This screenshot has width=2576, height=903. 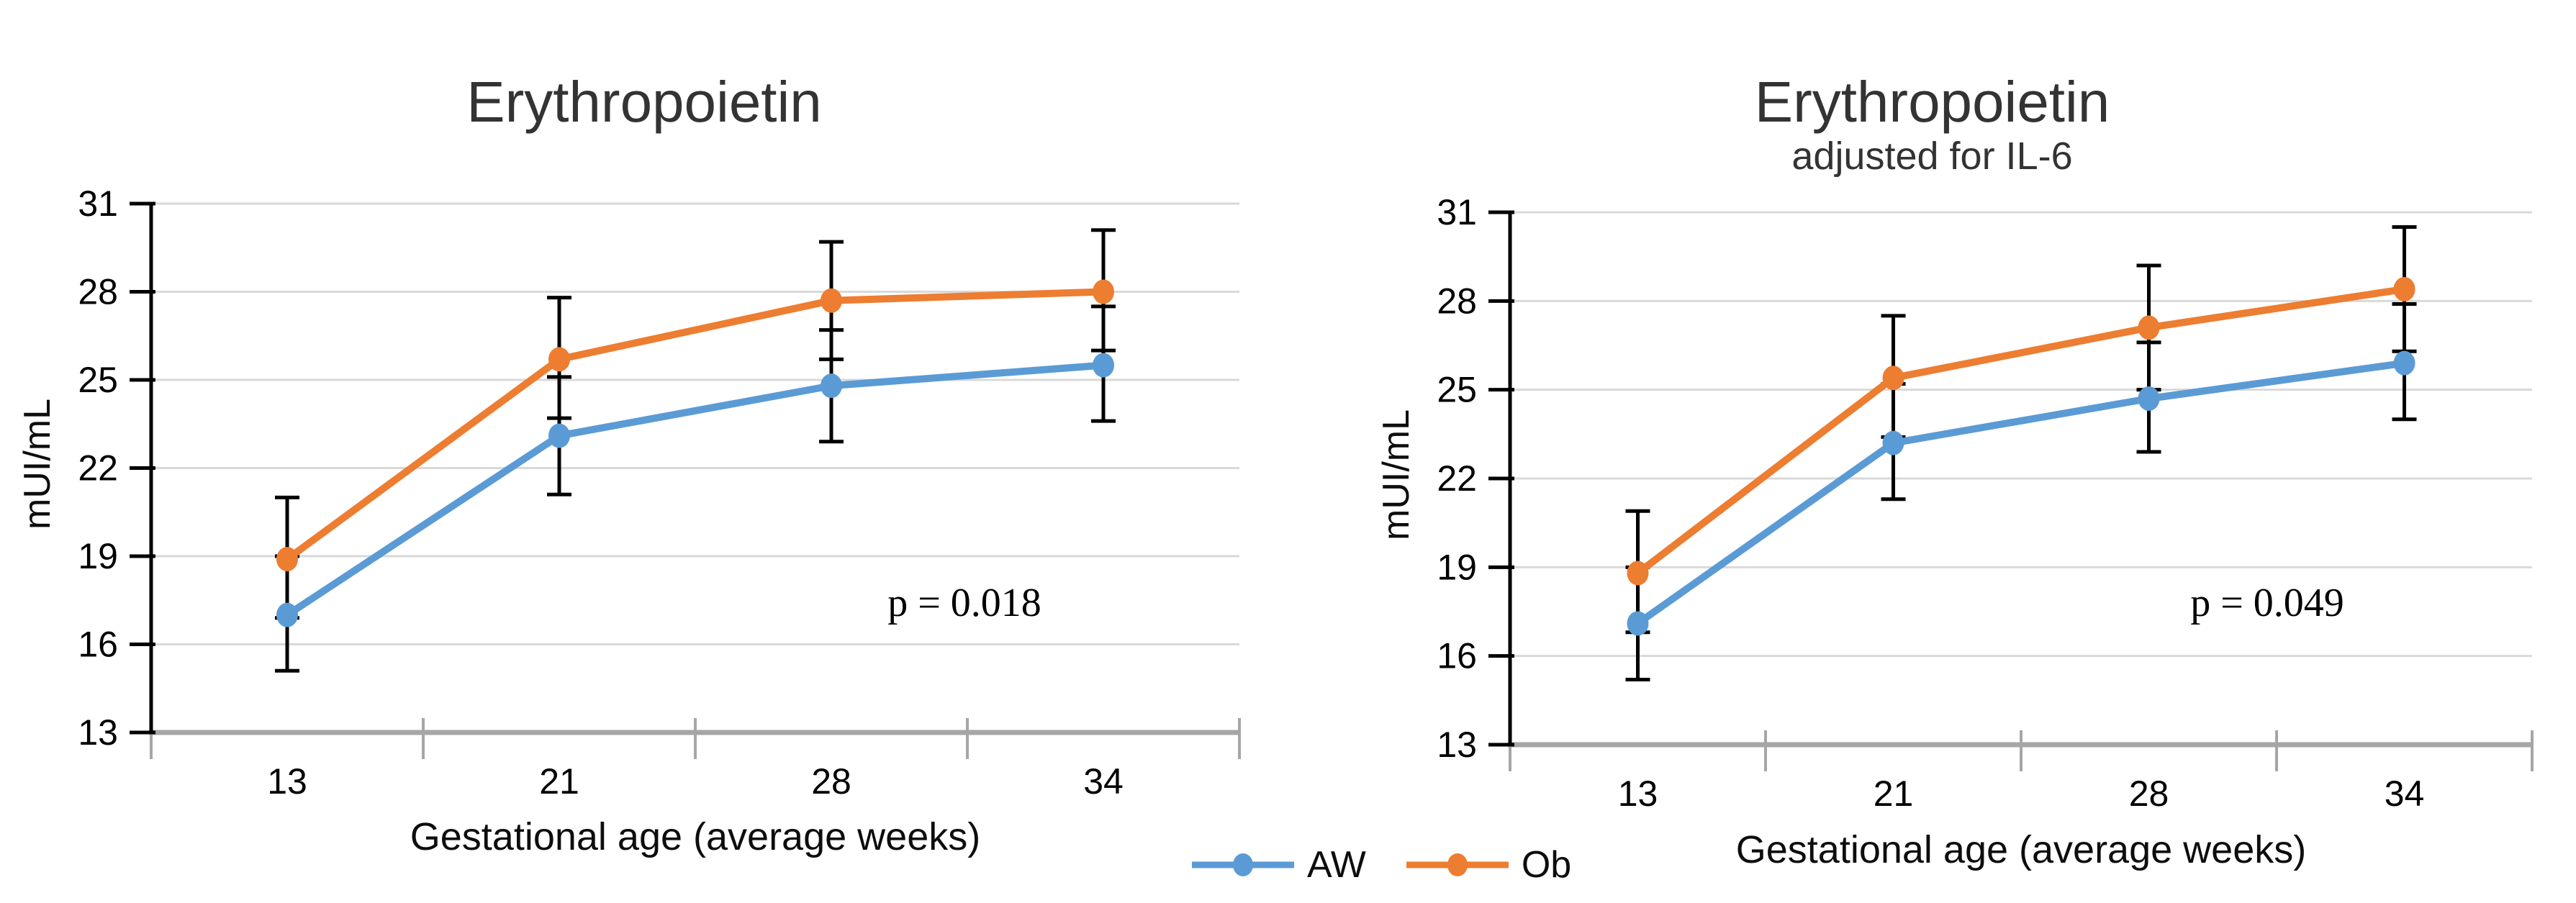 What do you see at coordinates (1380, 864) in the screenshot?
I see `legend: AW Ob` at bounding box center [1380, 864].